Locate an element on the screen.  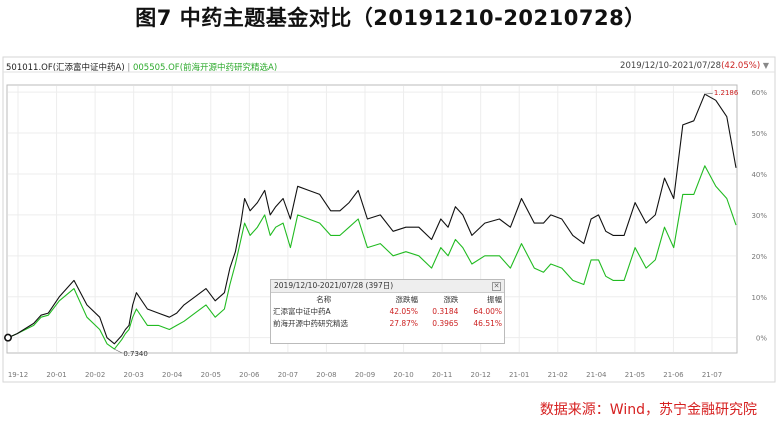
row-change: 0.3965 is located at coordinates (445, 323).